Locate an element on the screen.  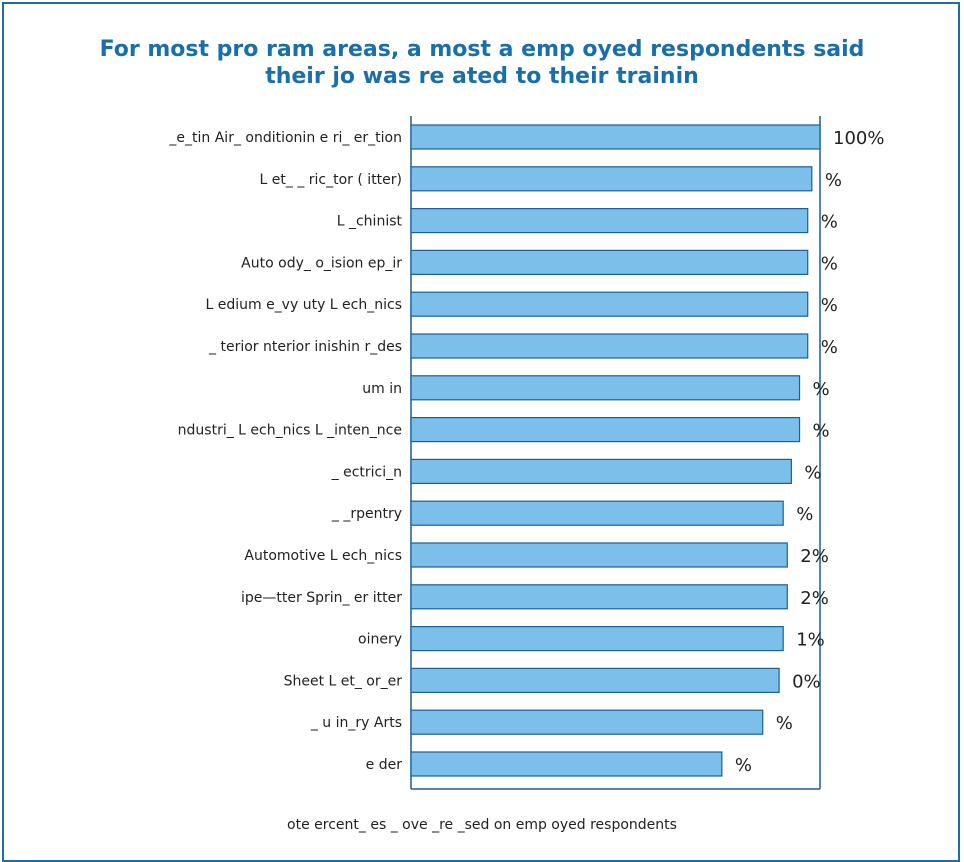
category-label: L et_ _ ric_tor ( itter) is located at coordinates (331, 180).